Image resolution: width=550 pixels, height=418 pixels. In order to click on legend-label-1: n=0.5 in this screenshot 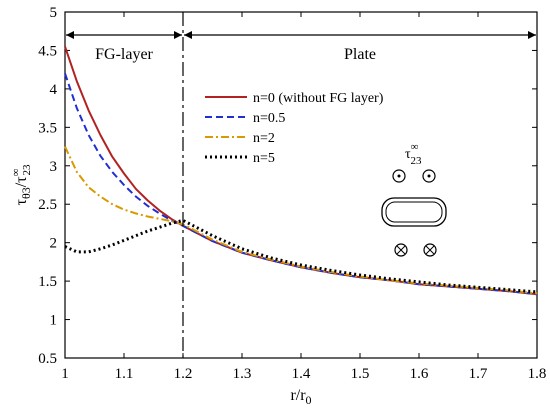, I will do `click(269, 118)`.